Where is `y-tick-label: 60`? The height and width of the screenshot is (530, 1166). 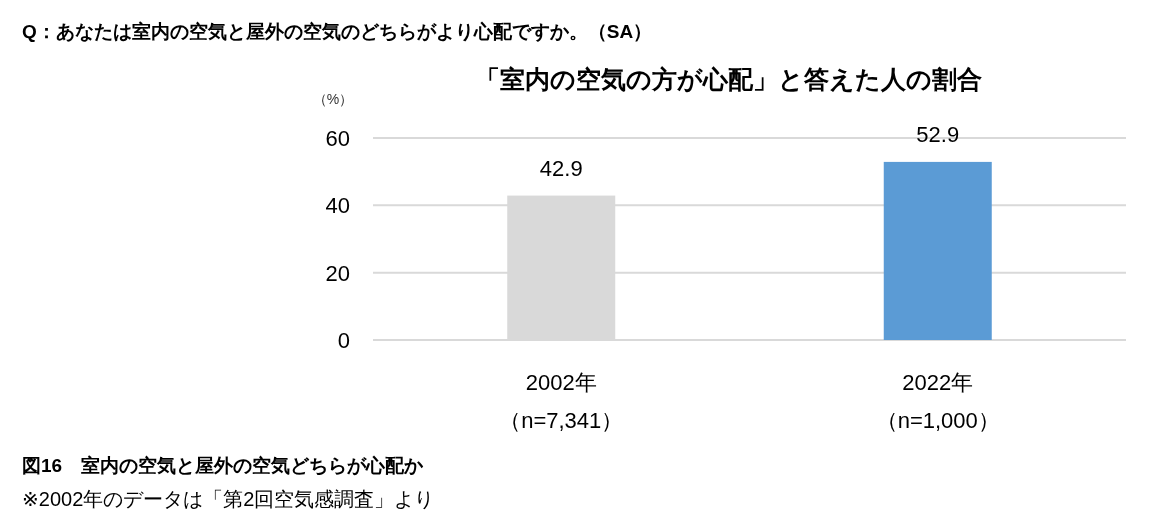
y-tick-label: 60 is located at coordinates (337, 138).